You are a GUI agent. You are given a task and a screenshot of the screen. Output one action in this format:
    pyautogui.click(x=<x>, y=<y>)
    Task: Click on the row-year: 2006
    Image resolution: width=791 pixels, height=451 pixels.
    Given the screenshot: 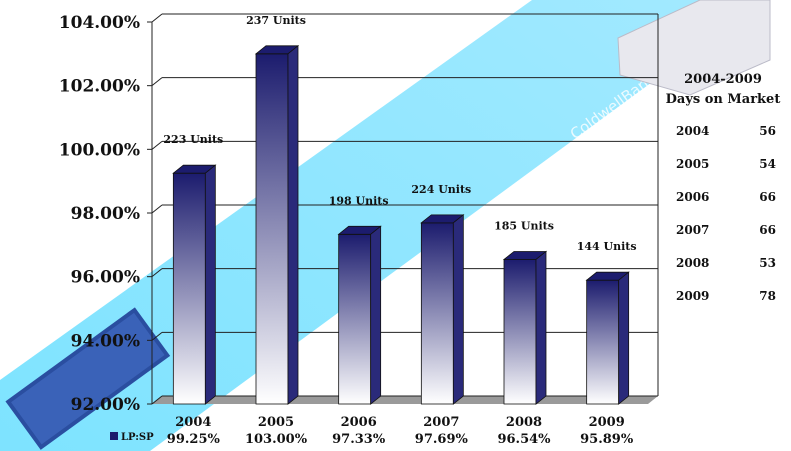 What is the action you would take?
    pyautogui.click(x=693, y=197)
    